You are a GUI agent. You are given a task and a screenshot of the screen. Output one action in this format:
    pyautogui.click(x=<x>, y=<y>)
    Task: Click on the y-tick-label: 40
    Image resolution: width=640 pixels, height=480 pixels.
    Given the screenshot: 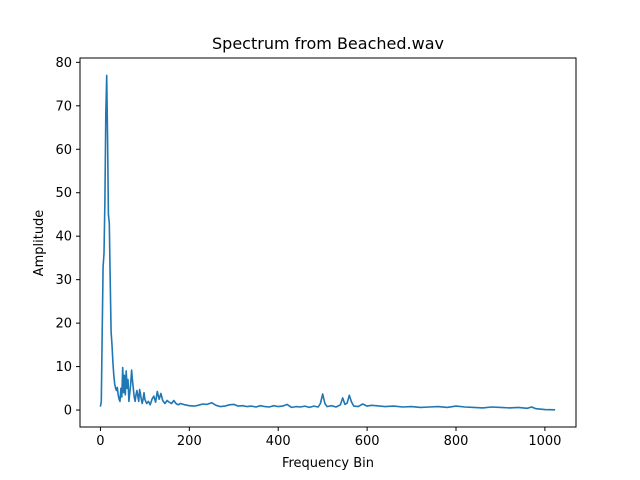 What is the action you would take?
    pyautogui.click(x=63, y=237)
    